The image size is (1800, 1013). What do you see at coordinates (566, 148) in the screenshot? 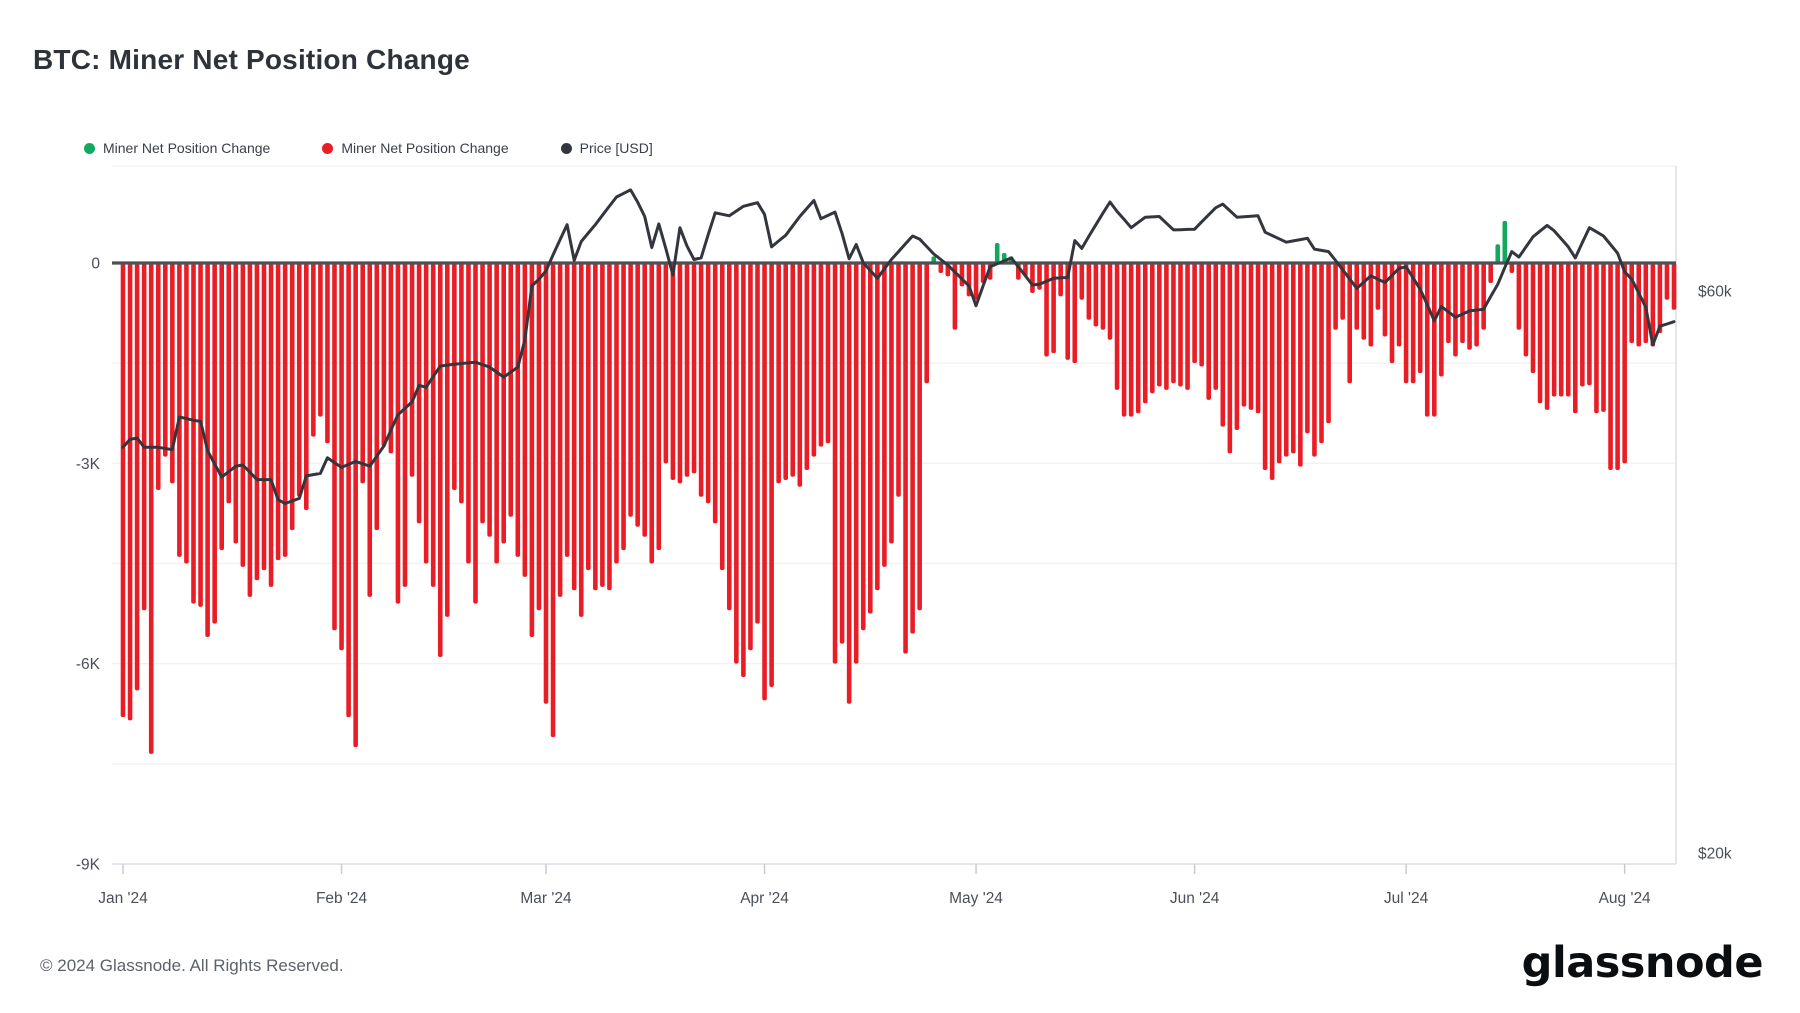
I see `black-dot-icon` at bounding box center [566, 148].